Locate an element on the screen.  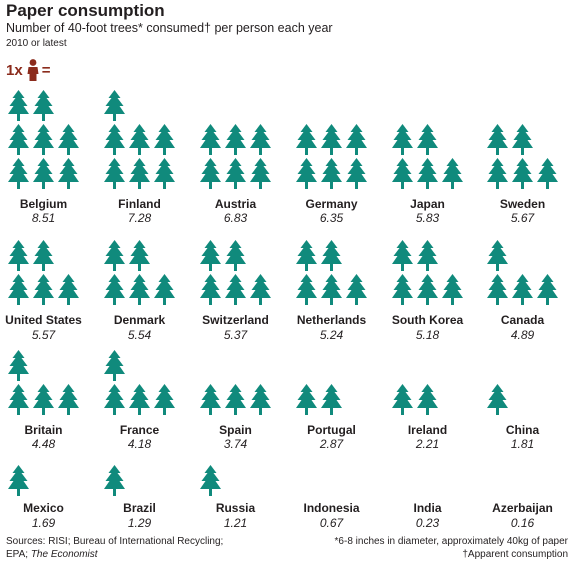
value-label: 0.23 is located at coordinates (428, 523).